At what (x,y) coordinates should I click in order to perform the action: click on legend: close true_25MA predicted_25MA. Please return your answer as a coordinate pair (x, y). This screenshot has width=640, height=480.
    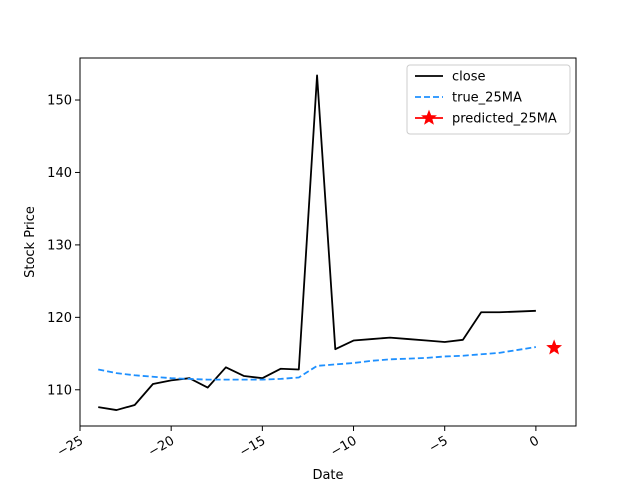
    Looking at the image, I should click on (488, 99).